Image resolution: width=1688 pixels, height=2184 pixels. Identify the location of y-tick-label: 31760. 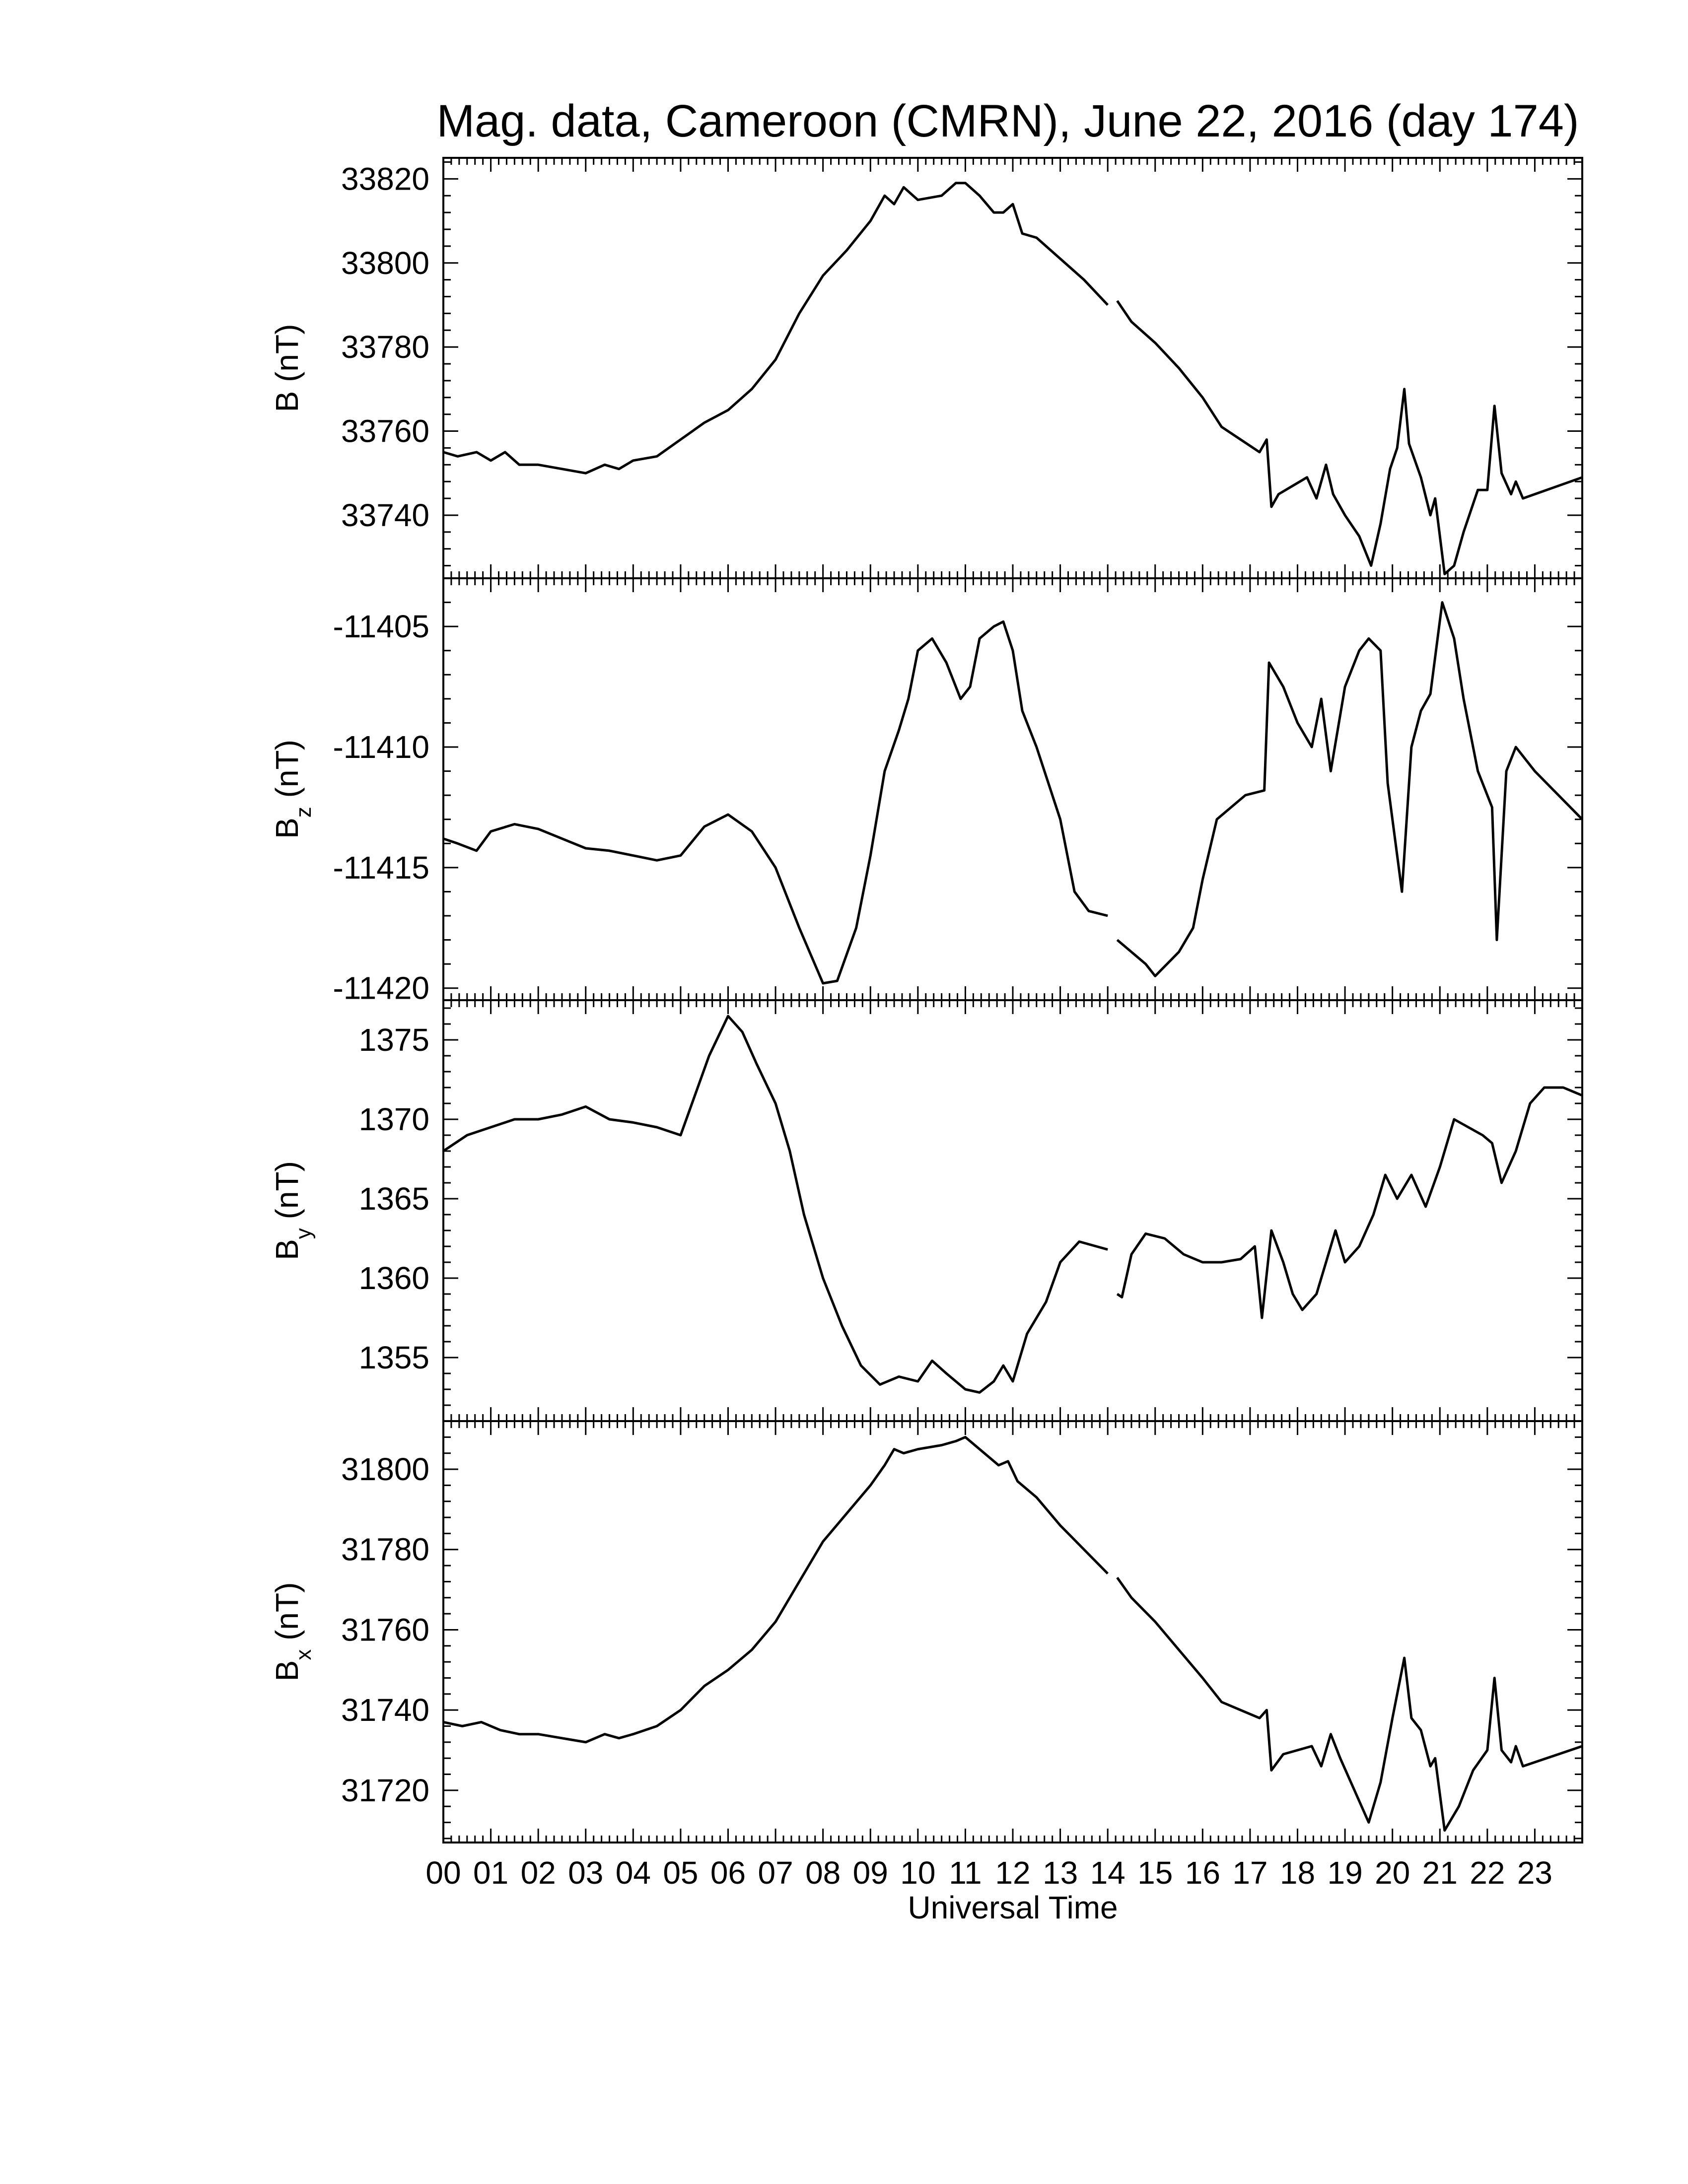
(385, 1629).